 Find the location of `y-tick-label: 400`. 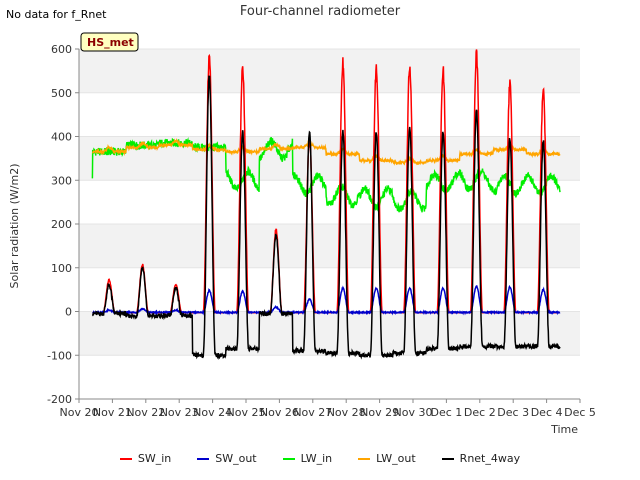

y-tick-label: 400 is located at coordinates (61, 137).